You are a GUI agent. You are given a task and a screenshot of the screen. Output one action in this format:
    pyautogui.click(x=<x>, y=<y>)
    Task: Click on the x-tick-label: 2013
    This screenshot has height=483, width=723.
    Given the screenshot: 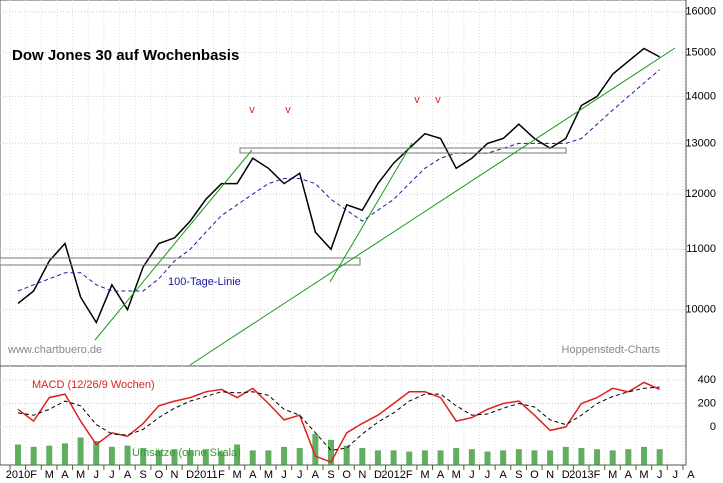 What is the action you would take?
    pyautogui.click(x=581, y=475)
    